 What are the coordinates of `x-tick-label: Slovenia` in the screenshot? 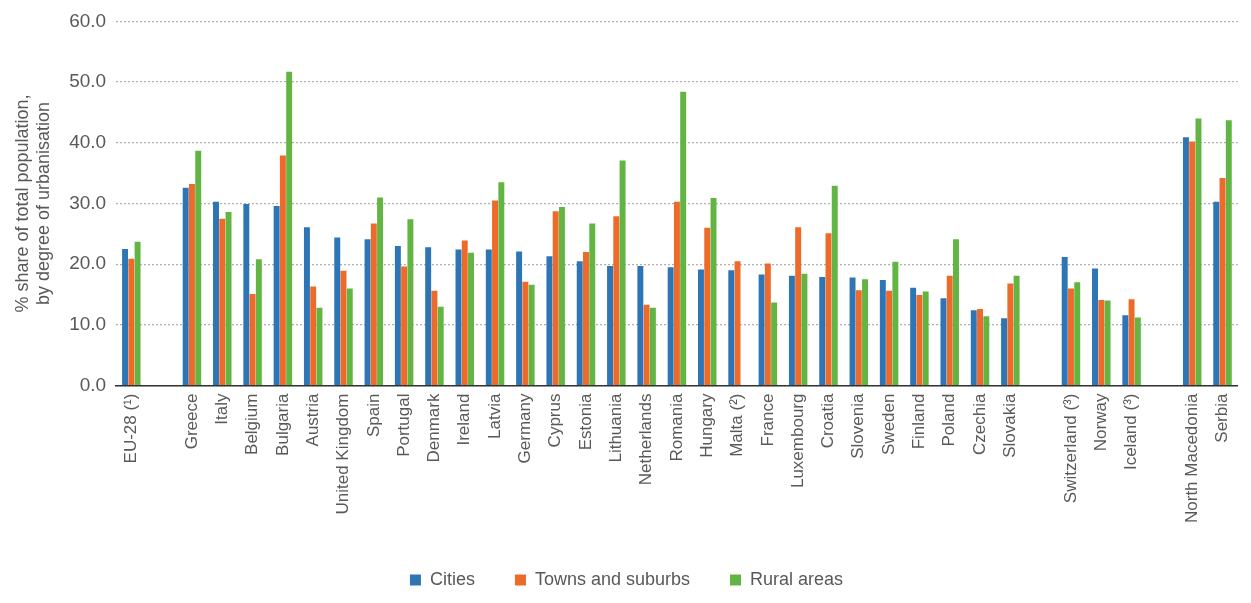 It's located at (858, 426).